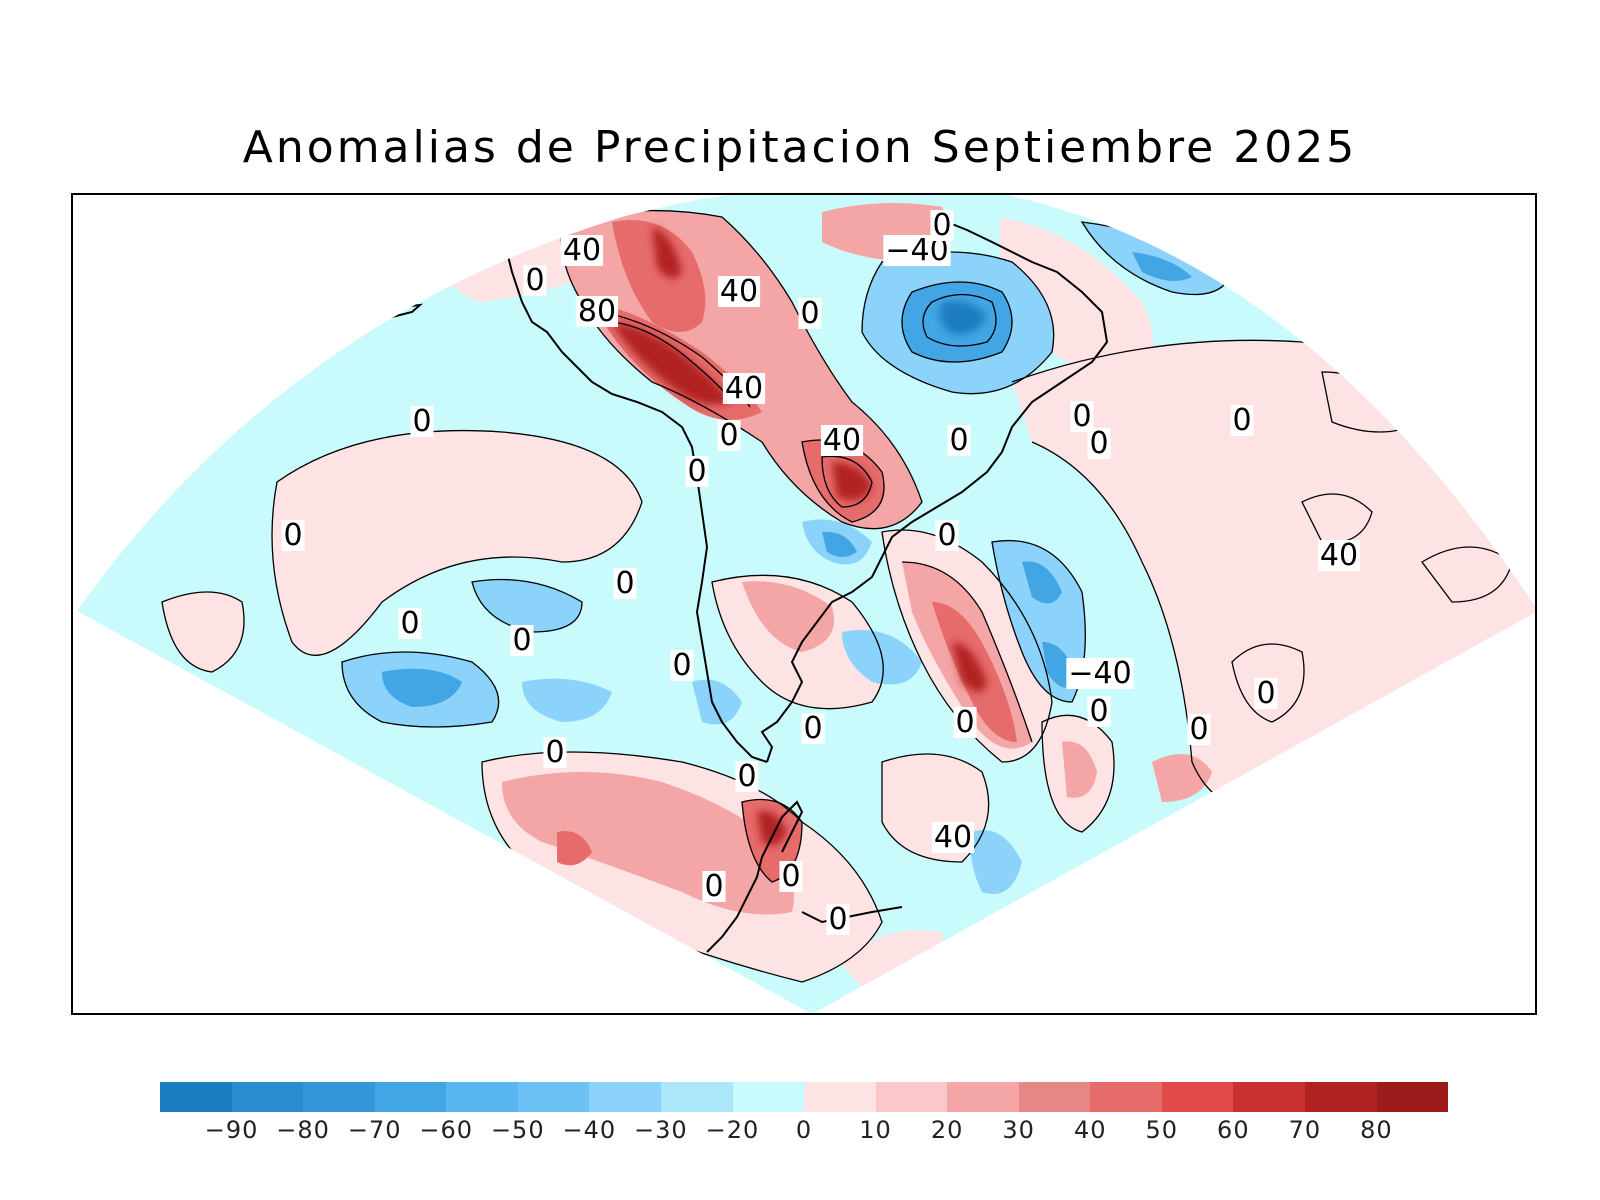 The height and width of the screenshot is (1200, 1600). Describe the element at coordinates (947, 1130) in the screenshot. I see `colorbar-tick-label: 20` at that location.